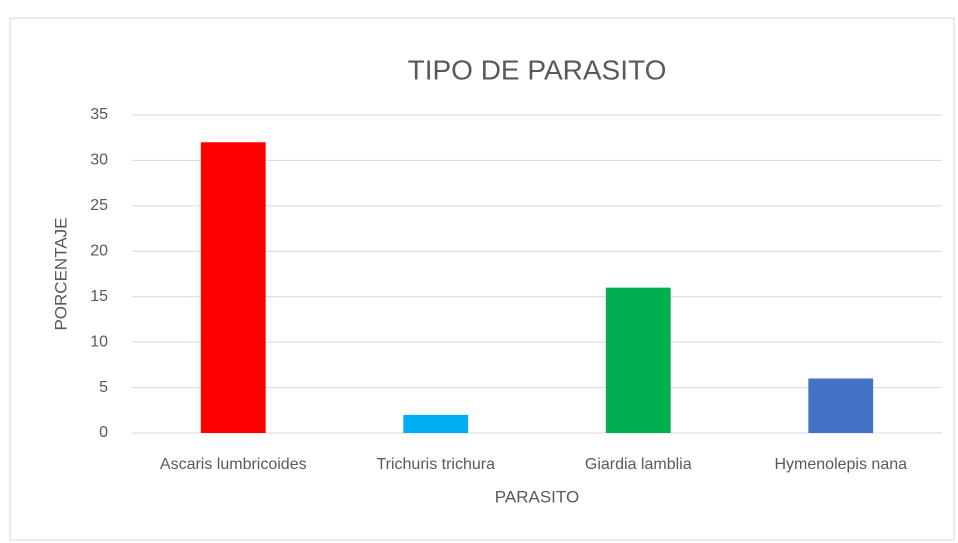 Image resolution: width=958 pixels, height=543 pixels. I want to click on chart-title: TIPO DE PARASITO, so click(537, 69).